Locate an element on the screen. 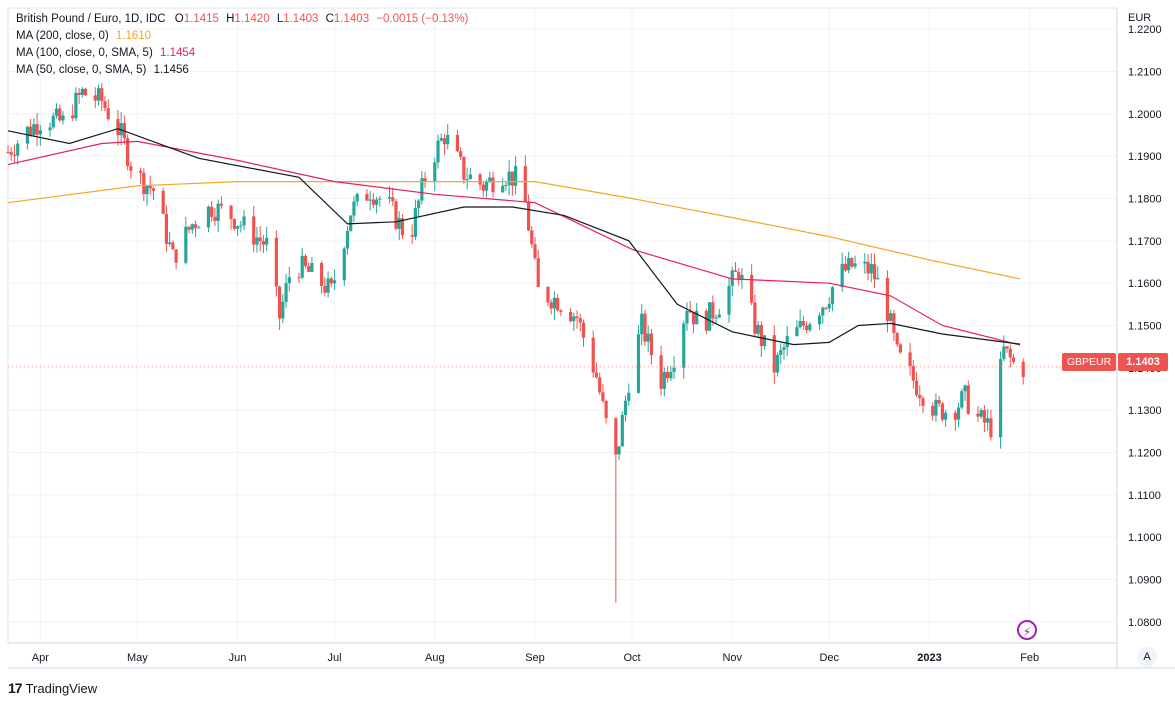 The height and width of the screenshot is (703, 1175). lightning-icon: ⚡ is located at coordinates (1027, 630).